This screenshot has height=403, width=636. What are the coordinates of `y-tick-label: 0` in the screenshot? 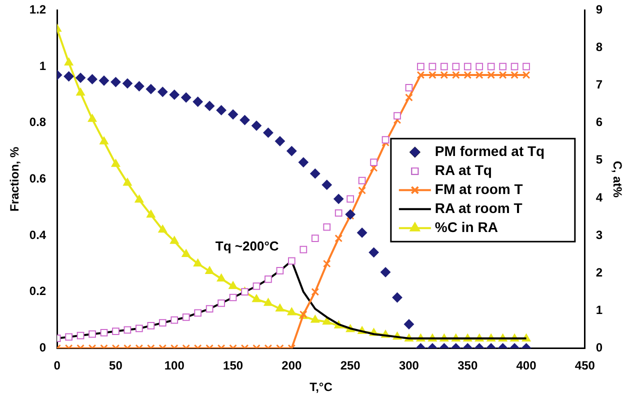 It's located at (42, 347).